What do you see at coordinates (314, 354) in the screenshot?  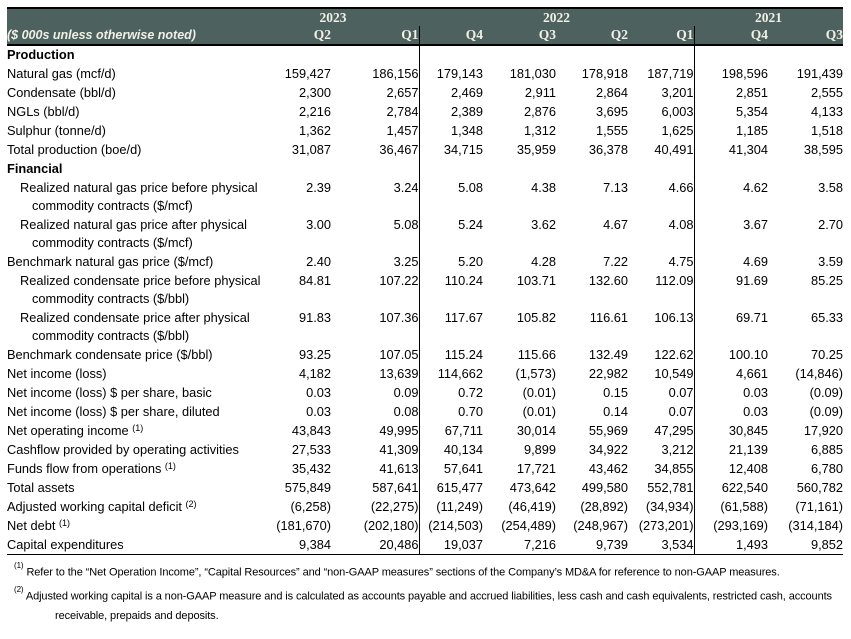 I see `value-cell: 93.25` at bounding box center [314, 354].